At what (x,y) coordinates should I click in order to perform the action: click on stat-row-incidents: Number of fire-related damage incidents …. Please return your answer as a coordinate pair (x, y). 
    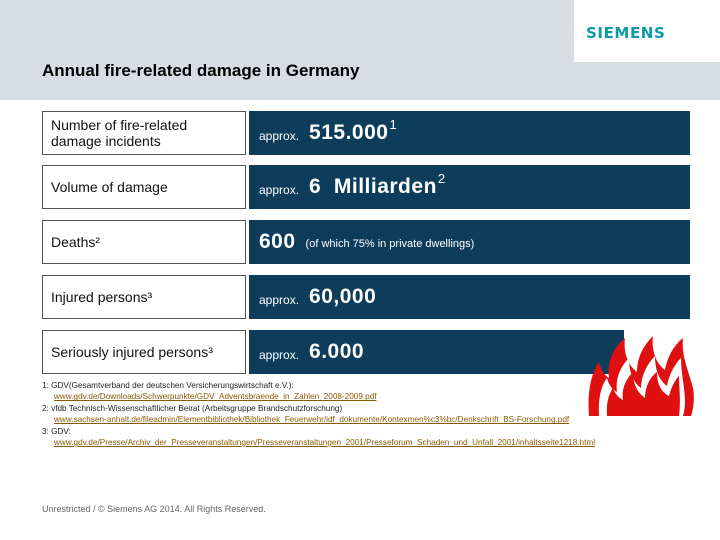
    Looking at the image, I should click on (366, 133).